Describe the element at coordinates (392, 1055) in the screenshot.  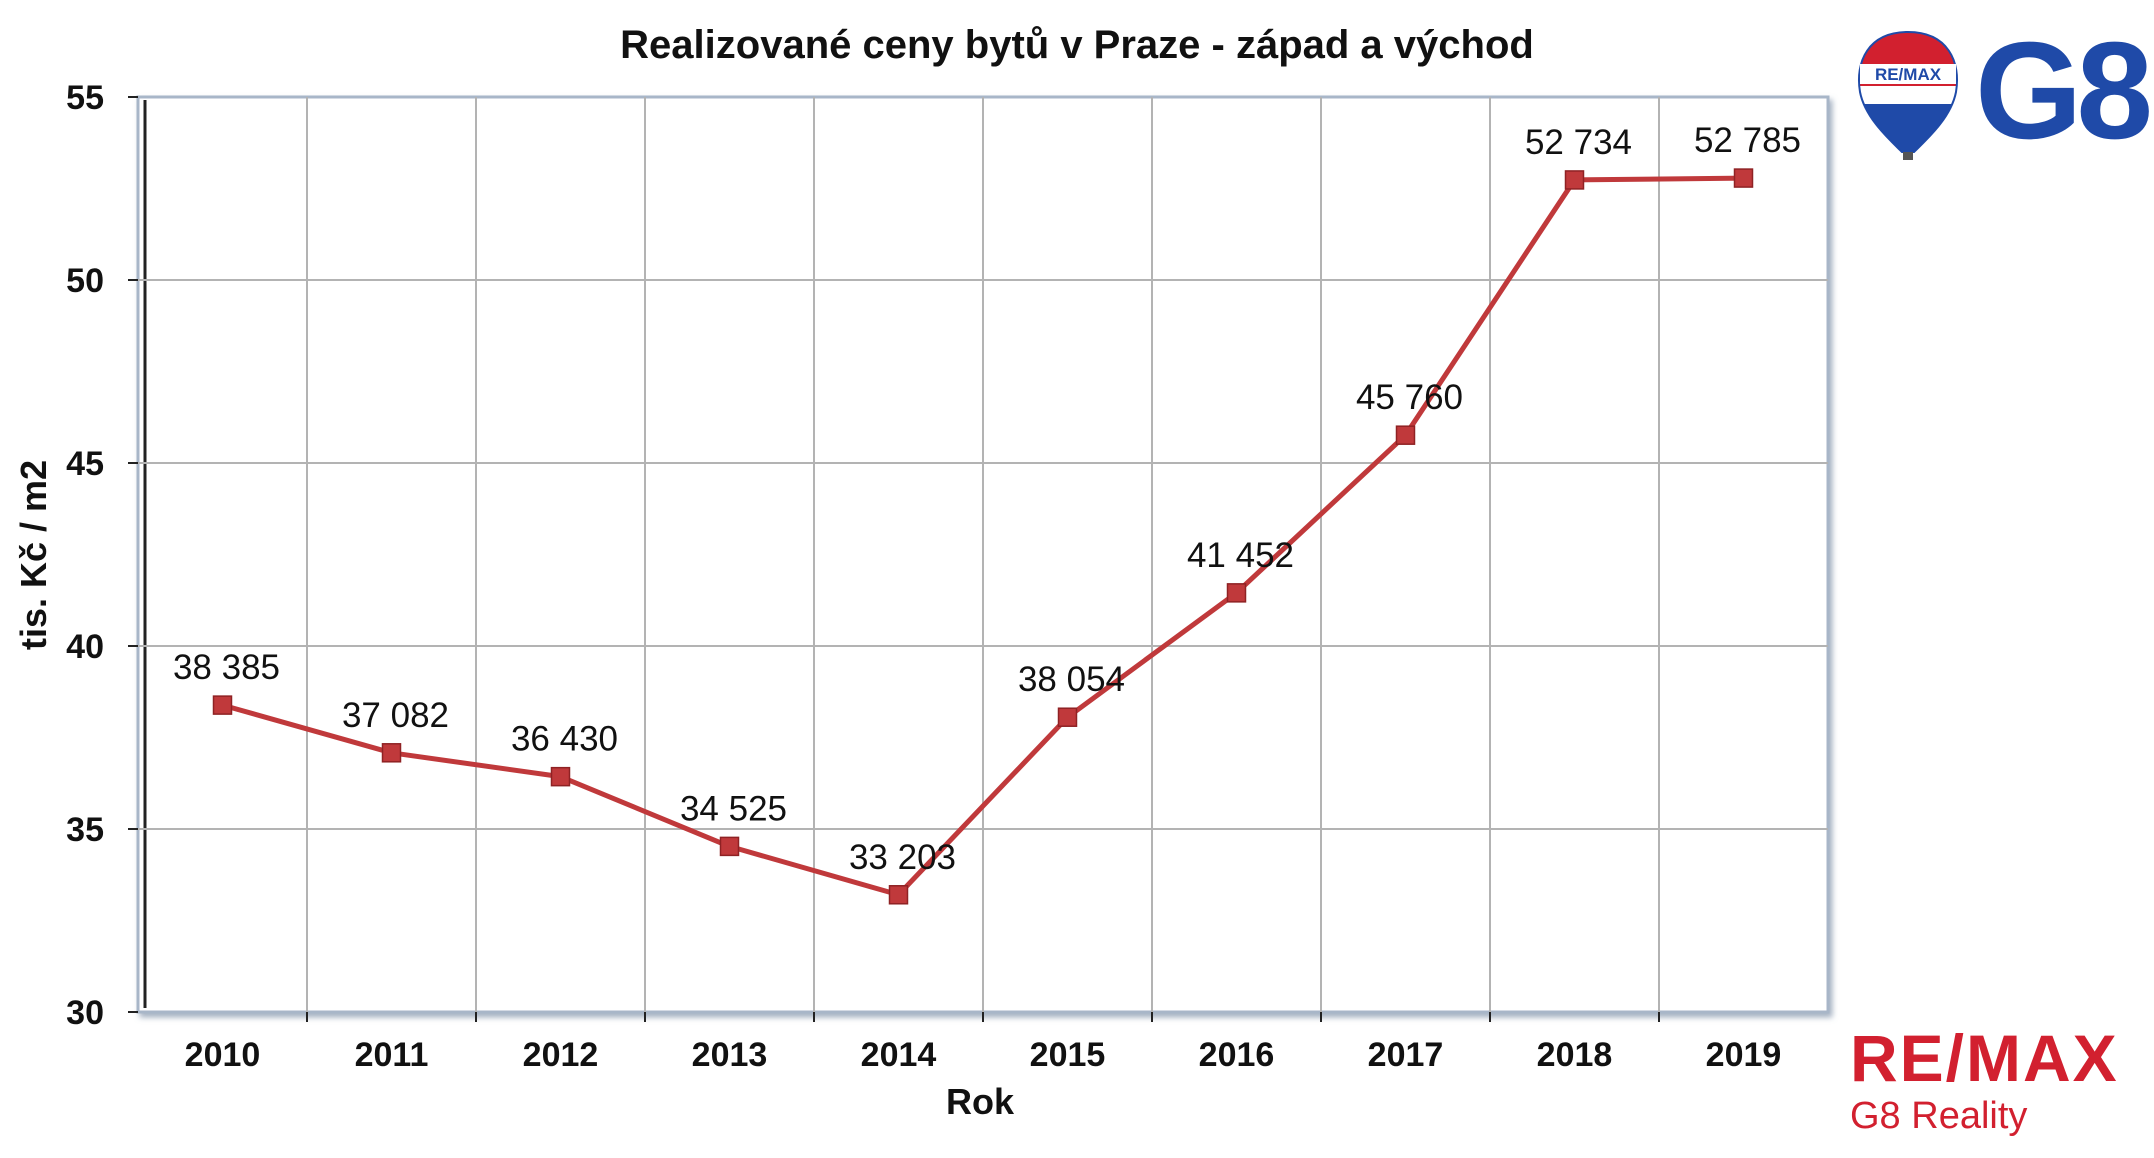
I see `x-tick-label: 2011` at that location.